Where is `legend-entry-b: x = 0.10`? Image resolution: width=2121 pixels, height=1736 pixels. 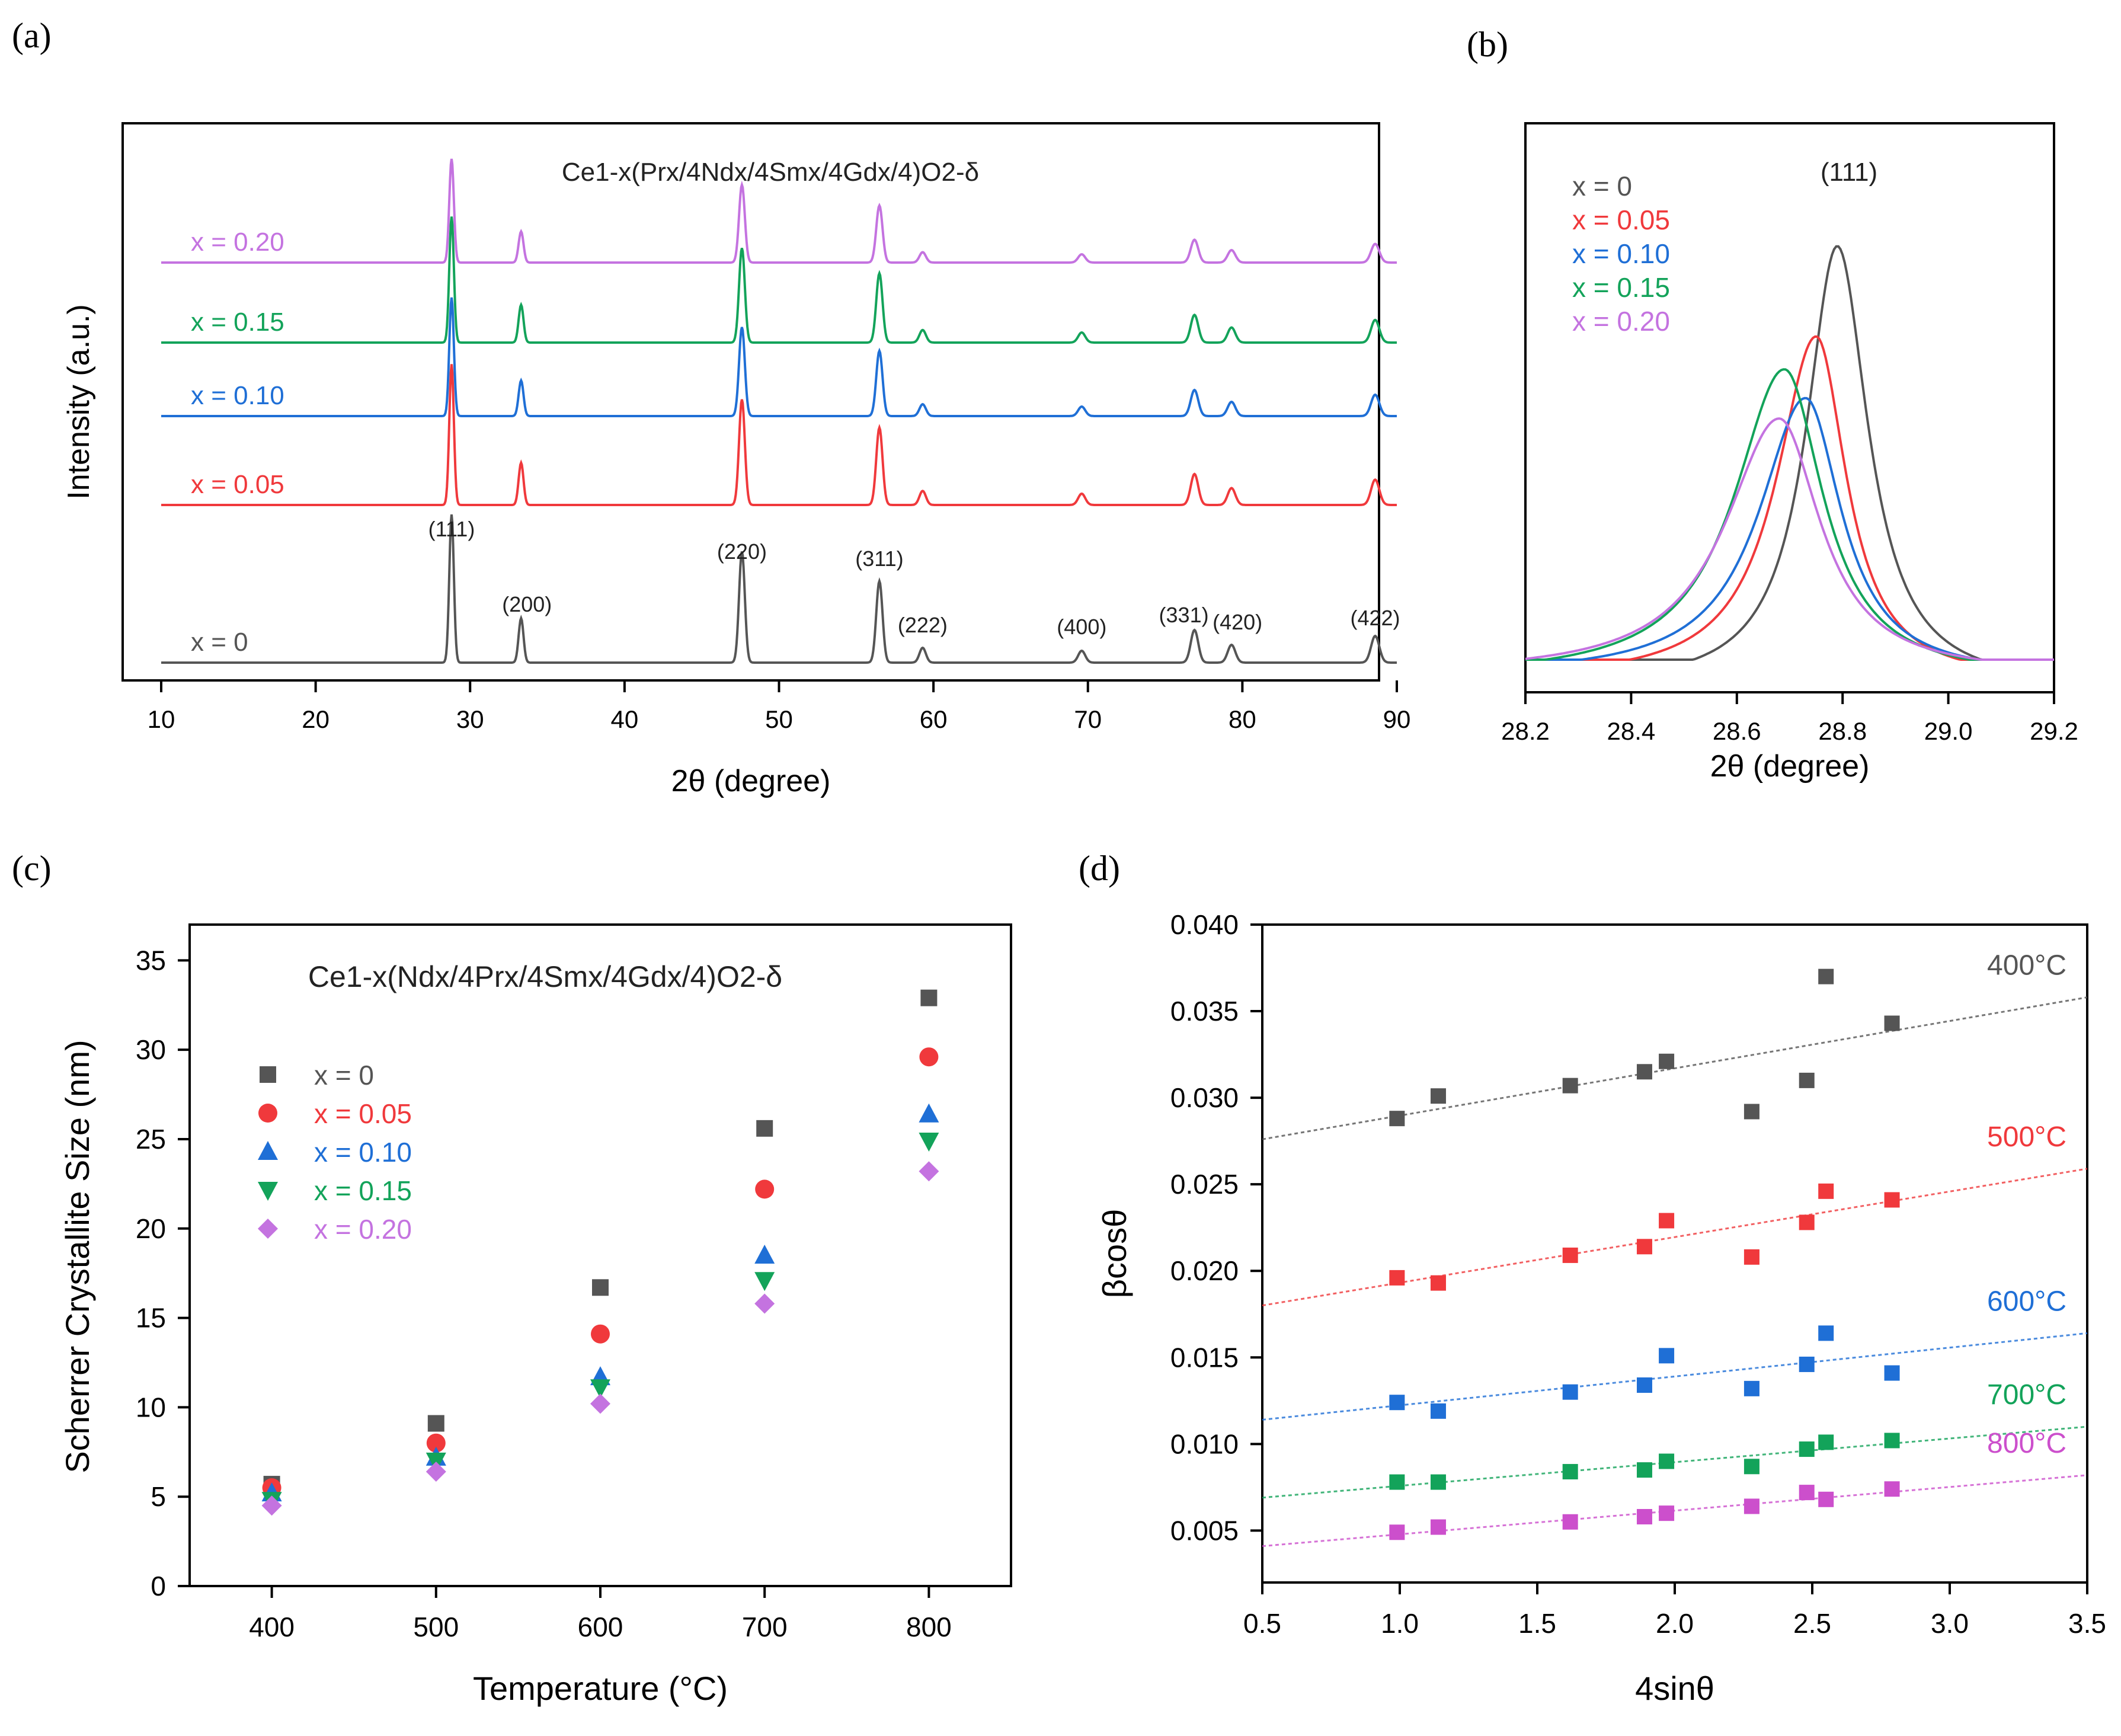 legend-entry-b: x = 0.10 is located at coordinates (1621, 253).